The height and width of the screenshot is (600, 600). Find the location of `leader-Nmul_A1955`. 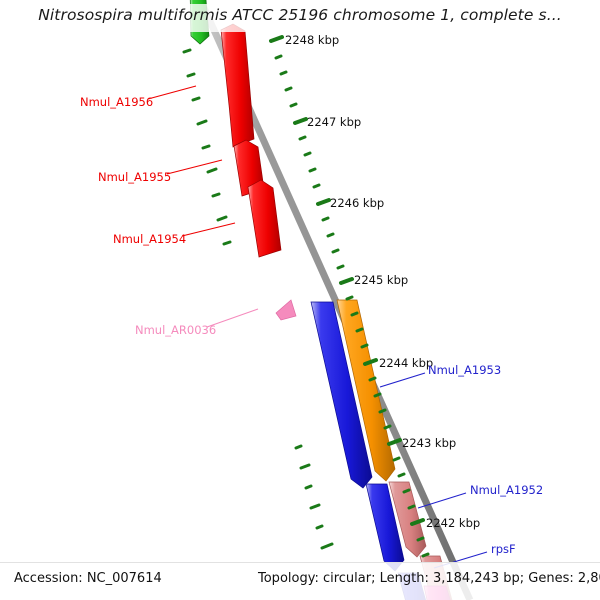

leader-Nmul_A1955 is located at coordinates (194, 167).